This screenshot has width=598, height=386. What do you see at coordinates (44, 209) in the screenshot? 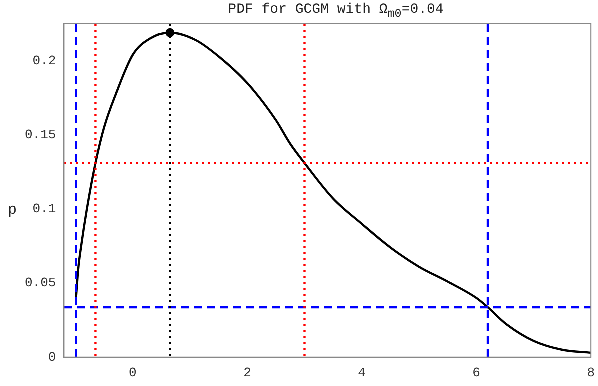
I see `y-tick-label: 0.1` at bounding box center [44, 209].